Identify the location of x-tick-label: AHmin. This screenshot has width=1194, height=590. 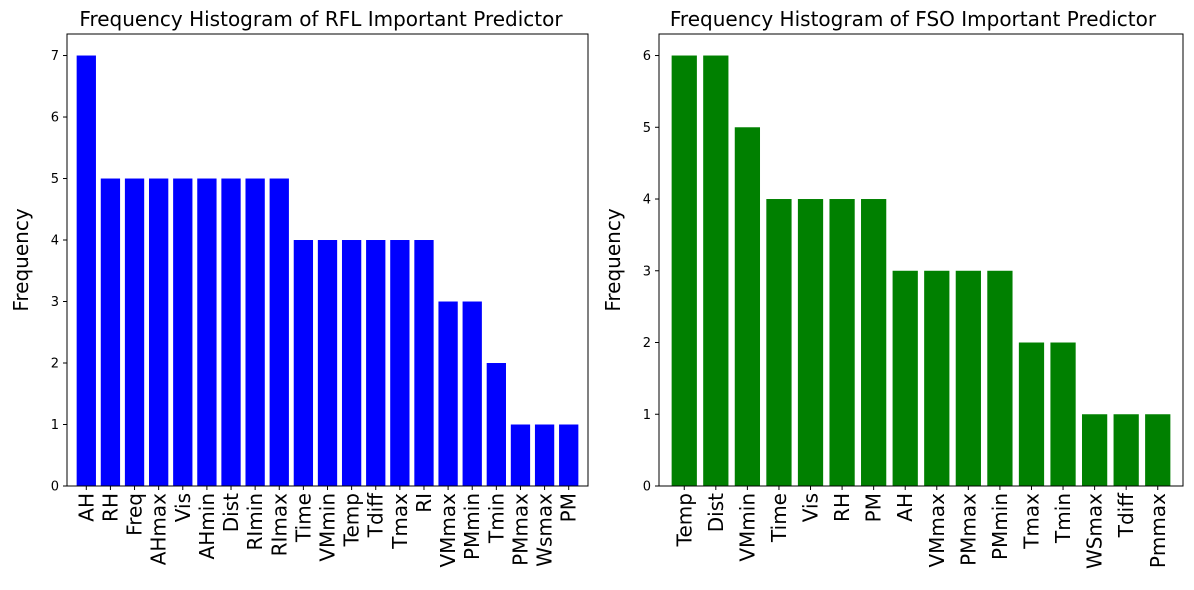
(207, 526).